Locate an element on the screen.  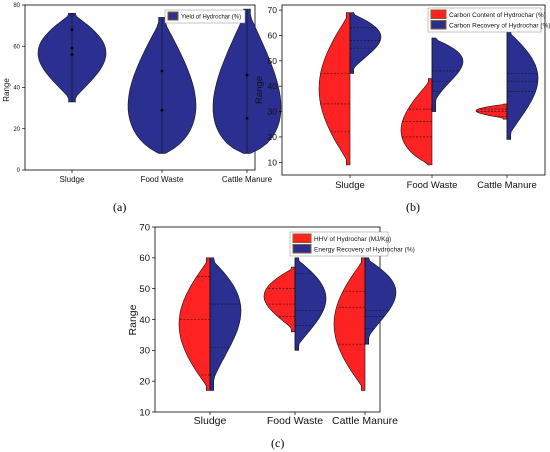
legend-label: Yield of Hydrochar (%) is located at coordinates (211, 18).